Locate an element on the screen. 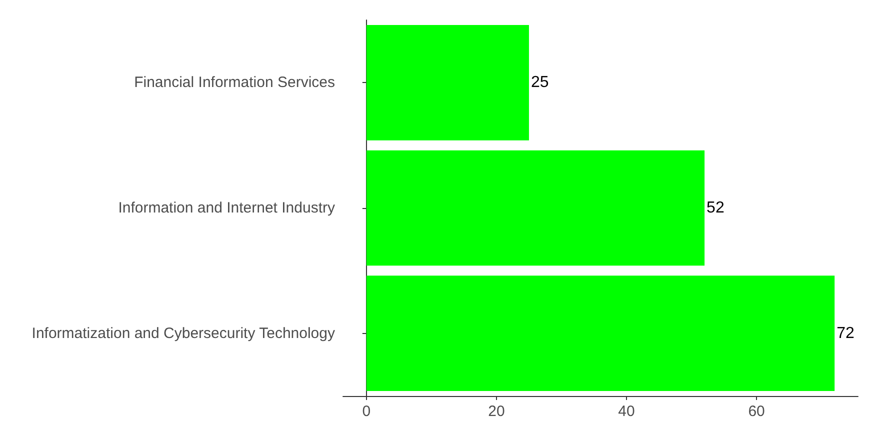 The image size is (888, 436). x-tick-label: 60 is located at coordinates (756, 411).